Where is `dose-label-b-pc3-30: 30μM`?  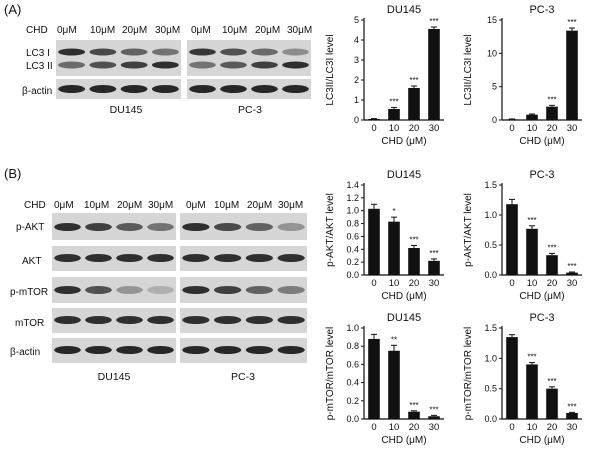
dose-label-b-pc3-30: 30μM is located at coordinates (291, 205).